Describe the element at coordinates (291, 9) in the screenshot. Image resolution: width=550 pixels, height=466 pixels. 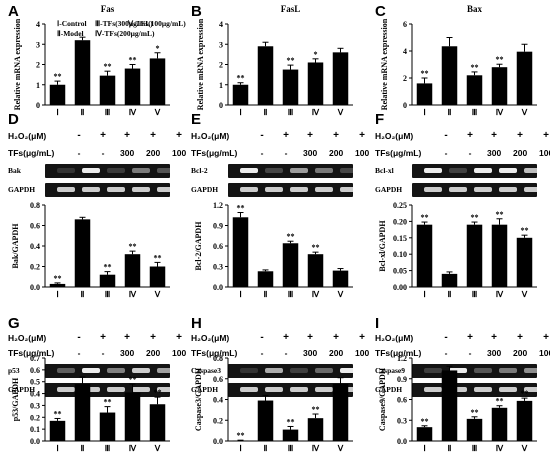
I see `chart-title: FasL` at that location.